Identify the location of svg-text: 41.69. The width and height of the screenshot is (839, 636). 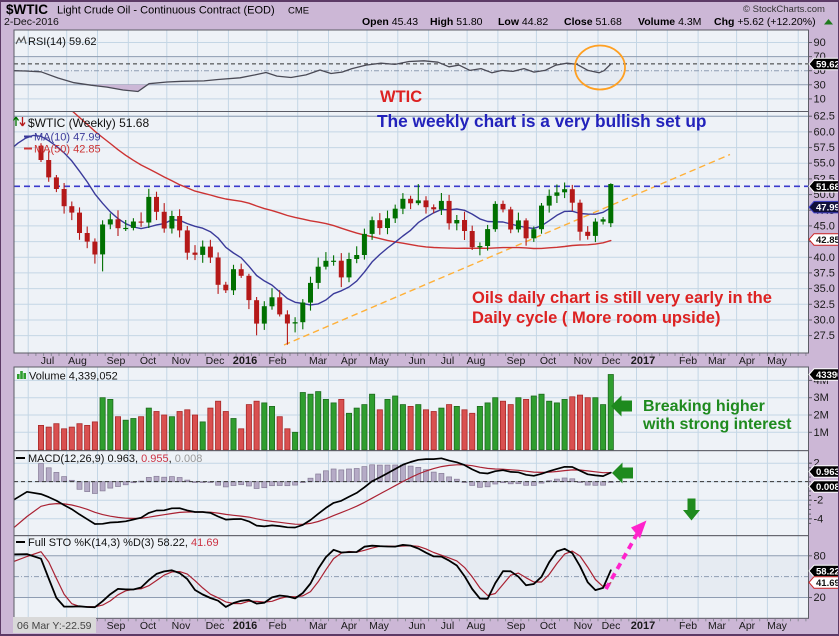
(827, 583).